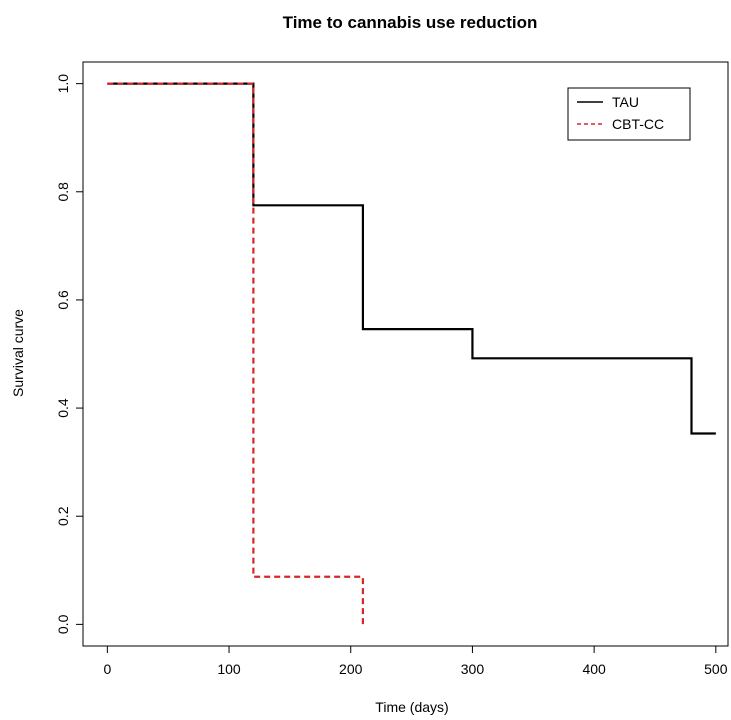 The height and width of the screenshot is (720, 731). I want to click on y-tick-label: 0.6, so click(63, 300).